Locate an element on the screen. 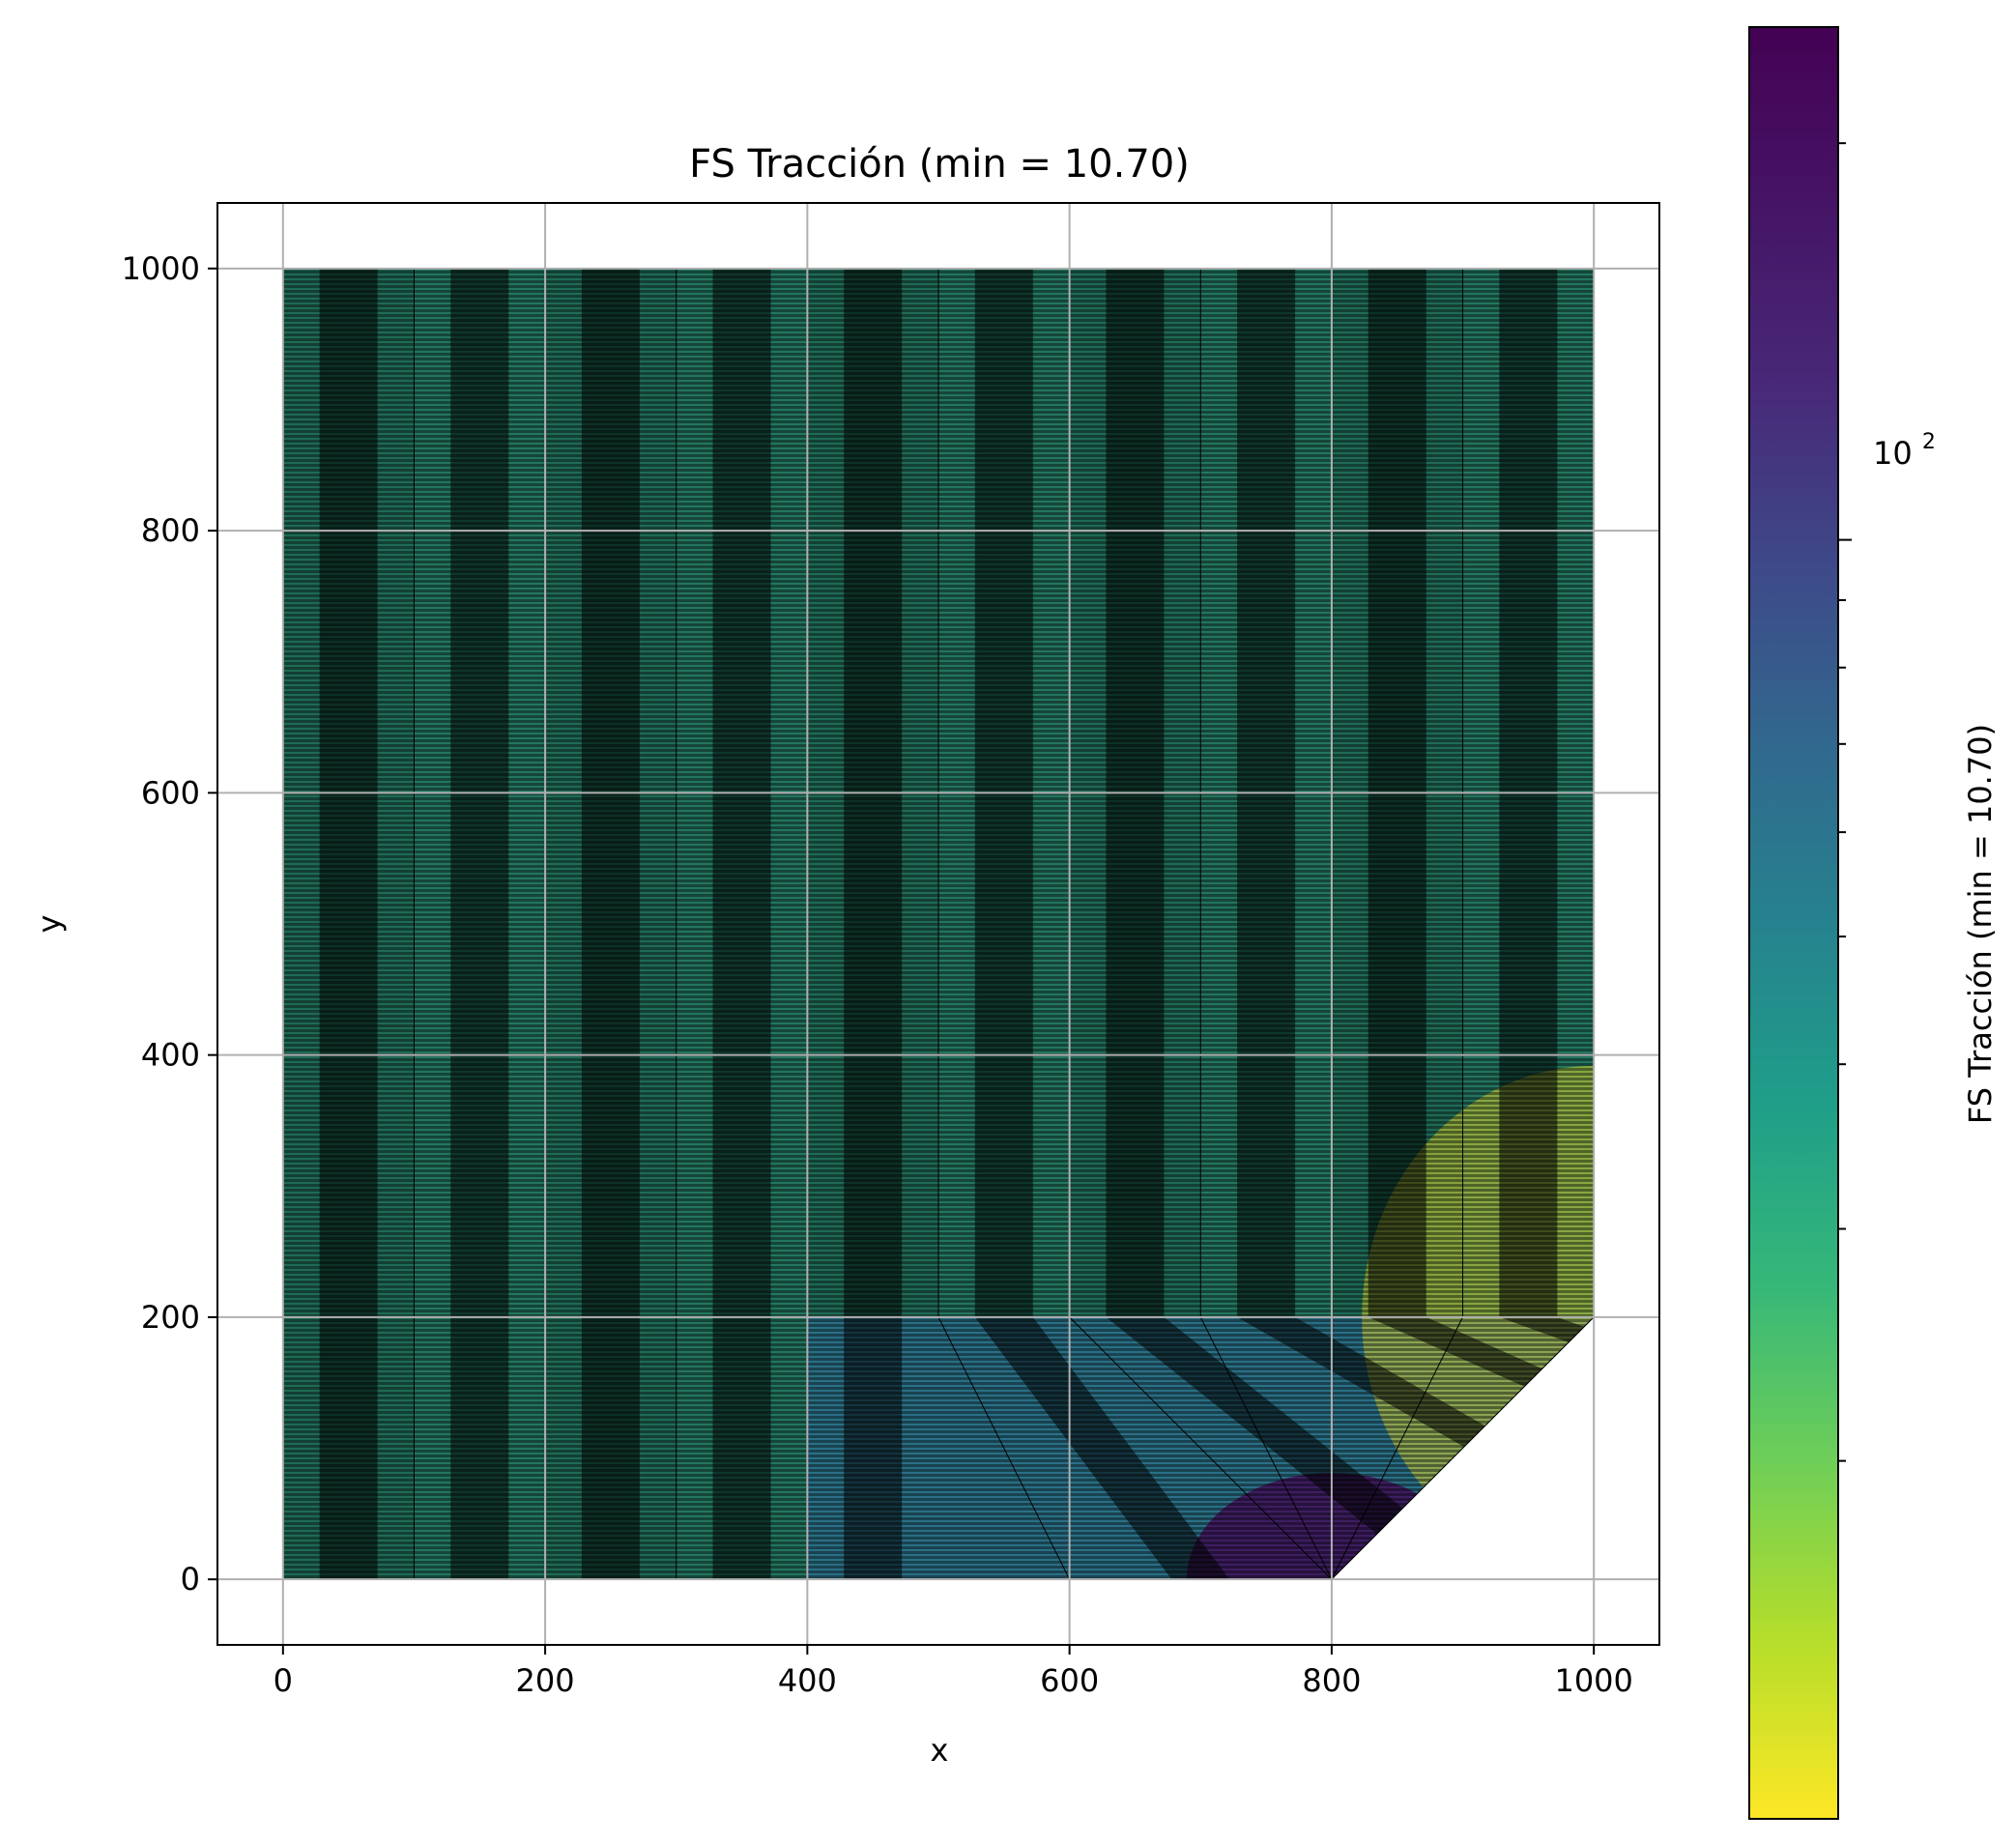 This screenshot has width=2016, height=1843. x-tick-label: 800 is located at coordinates (1331, 1680).